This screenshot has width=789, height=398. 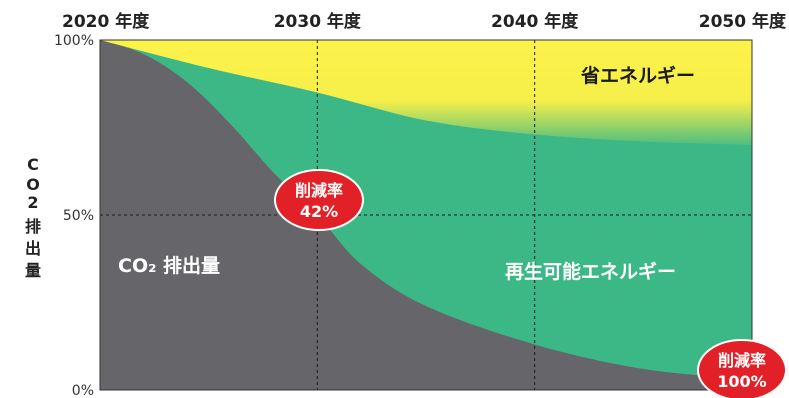 What do you see at coordinates (741, 381) in the screenshot?
I see `badge-value: 100%` at bounding box center [741, 381].